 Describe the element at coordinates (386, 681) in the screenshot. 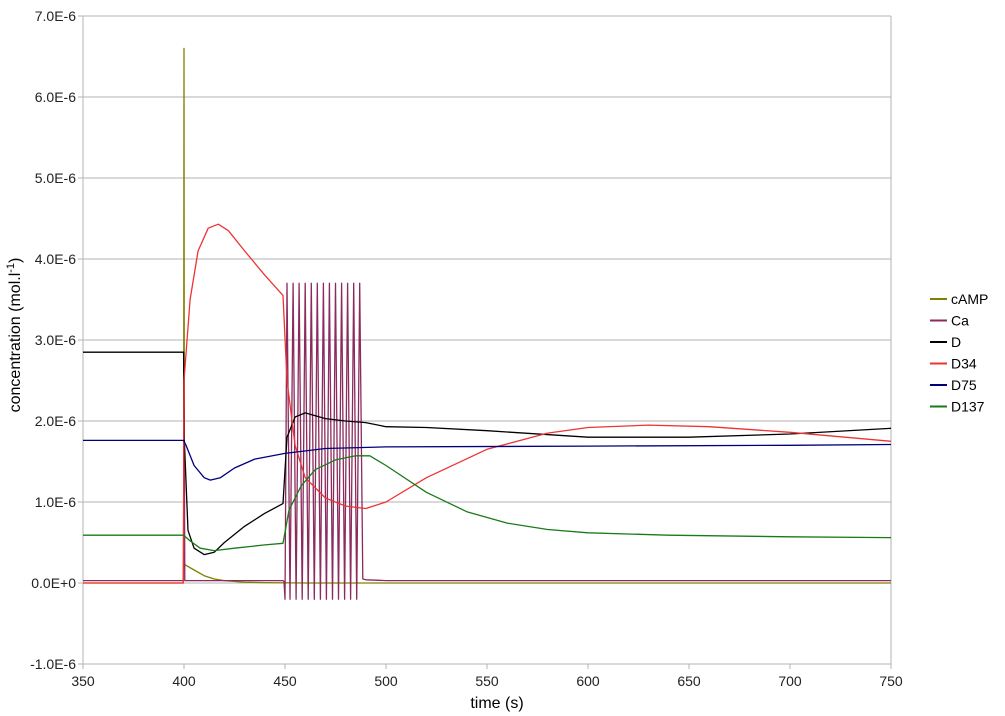

I see `x-tick-label: 500` at that location.